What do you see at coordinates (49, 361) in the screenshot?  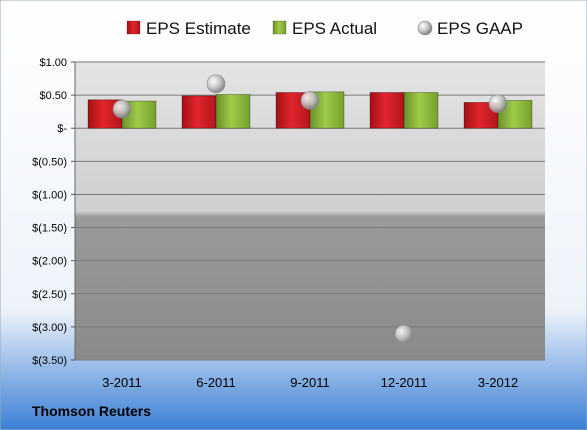 I see `y-tick-label: $(3.50)` at bounding box center [49, 361].